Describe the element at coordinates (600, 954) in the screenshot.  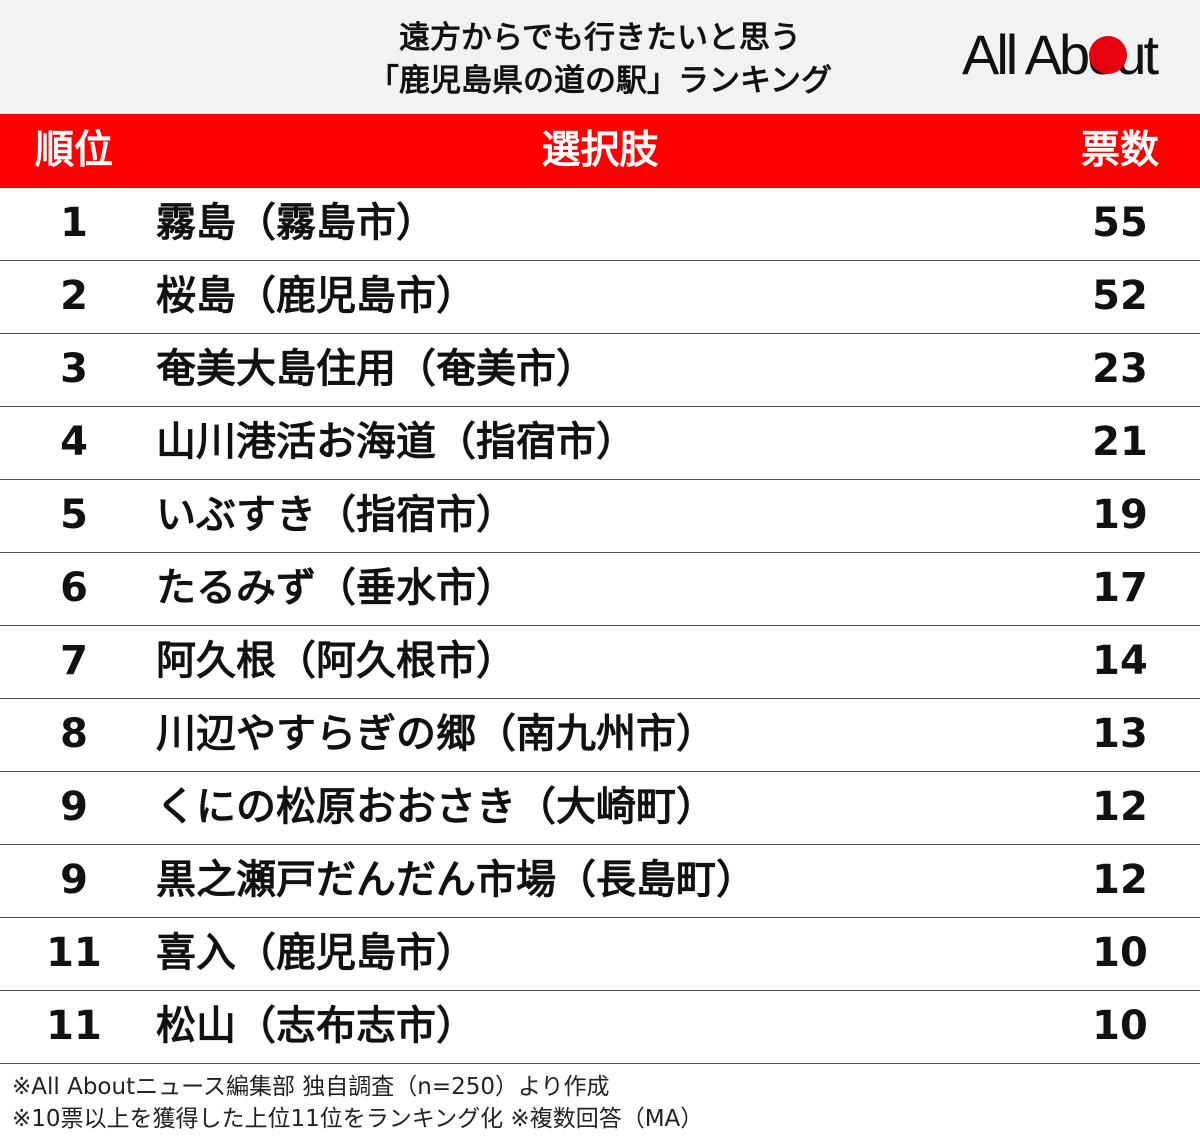
I see `table-row: 11 喜入（鹿児島市） 10` at that location.